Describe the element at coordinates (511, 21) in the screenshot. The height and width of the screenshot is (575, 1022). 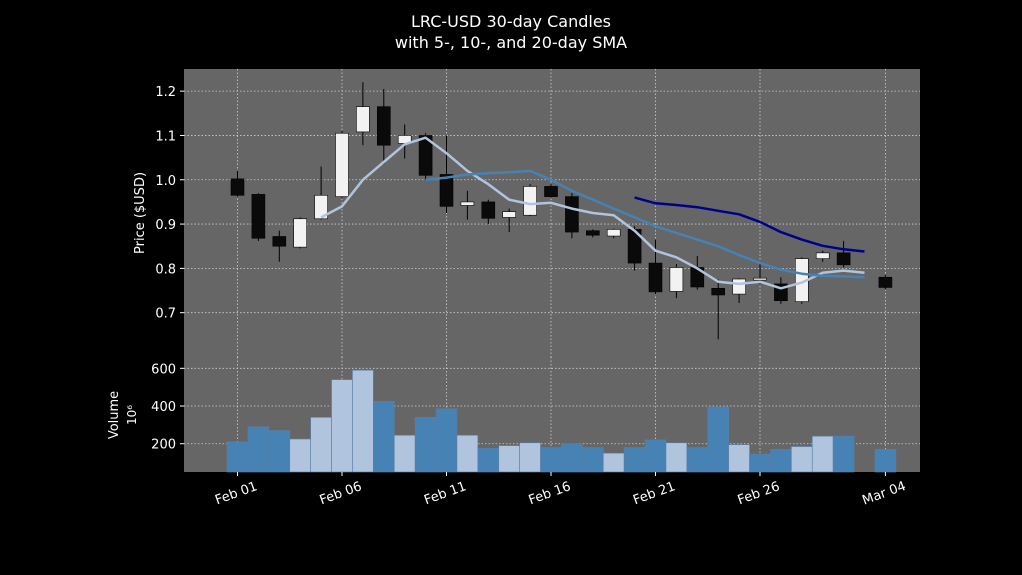
I see `chart-title: LRC-USD 30-day Candles` at that location.